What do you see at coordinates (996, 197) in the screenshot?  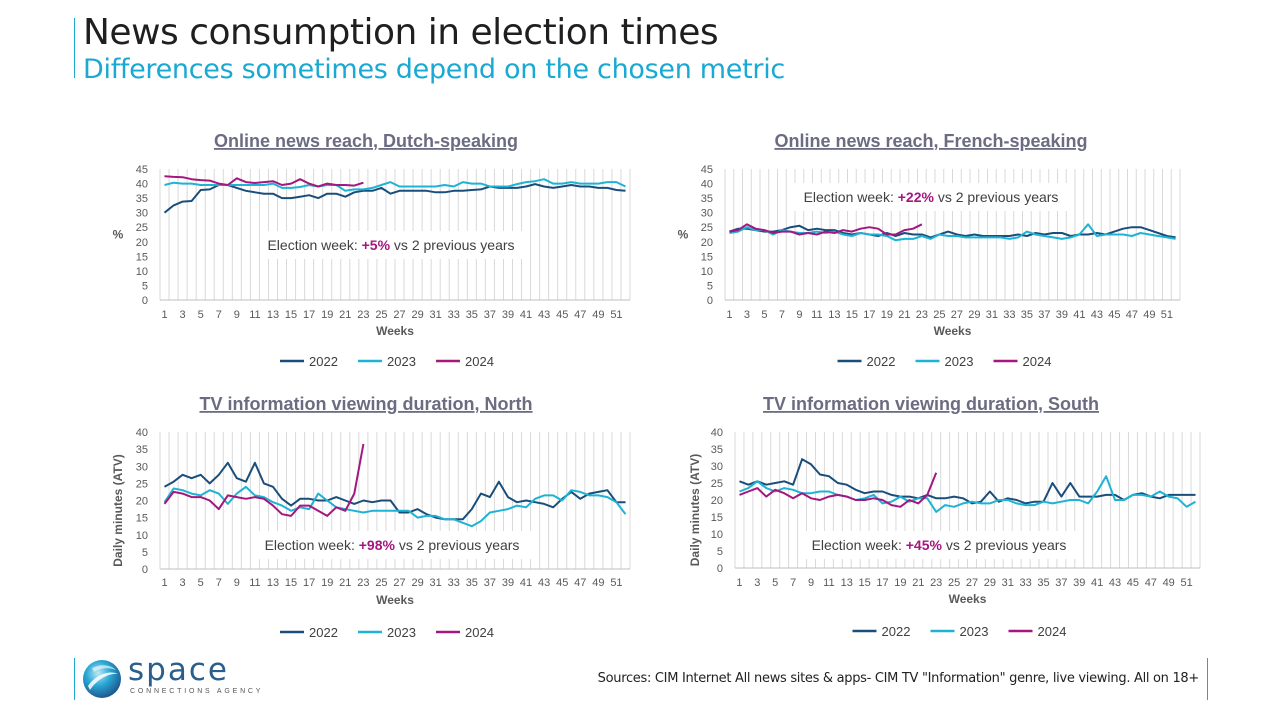 I see `annotation-suffix: vs 2 previous years` at bounding box center [996, 197].